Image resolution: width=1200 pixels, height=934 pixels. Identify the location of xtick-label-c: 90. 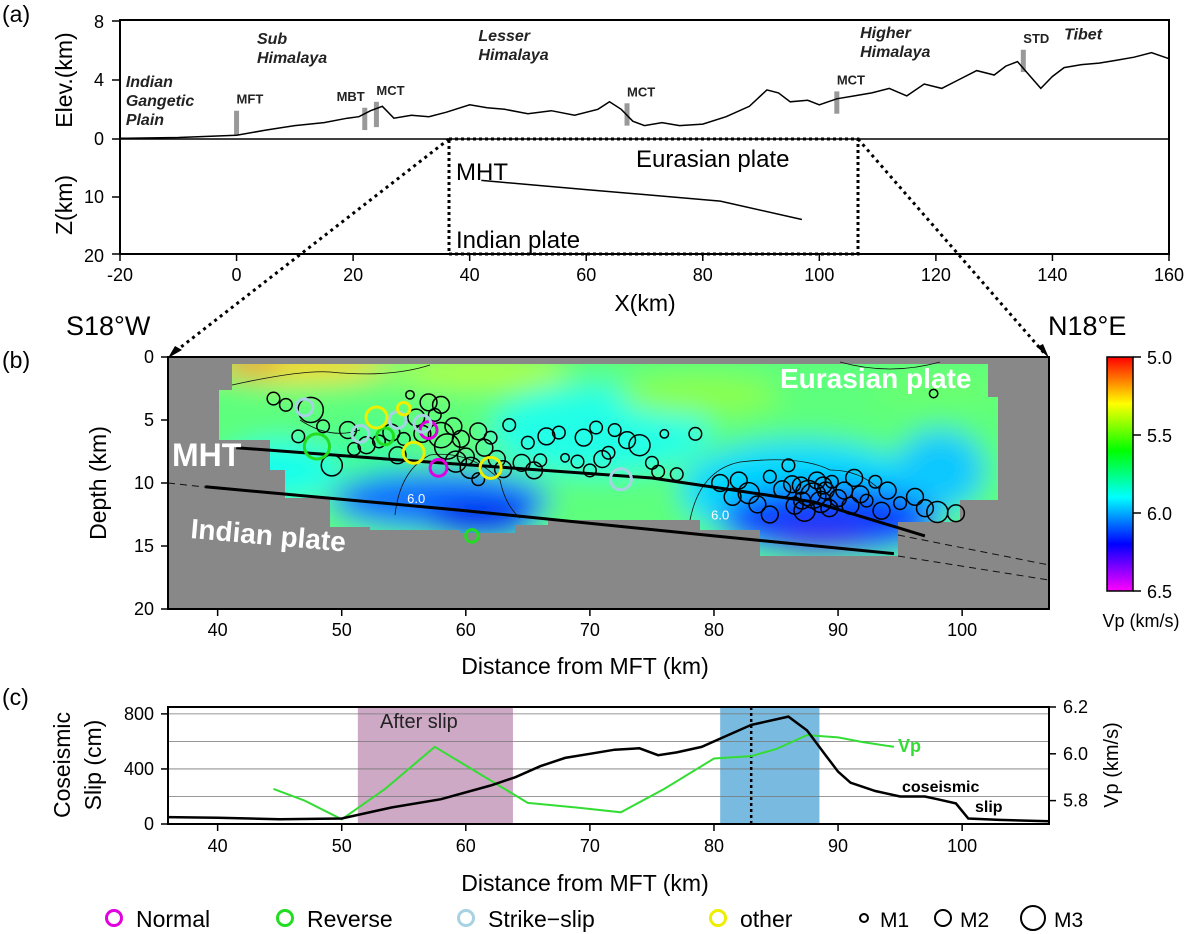
(838, 846).